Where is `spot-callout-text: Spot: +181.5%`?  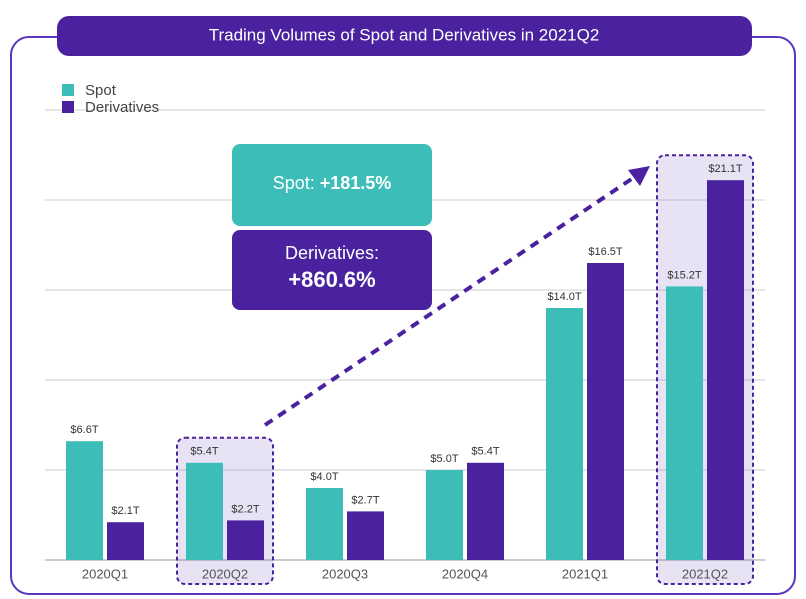
spot-callout-text: Spot: +181.5% is located at coordinates (332, 183).